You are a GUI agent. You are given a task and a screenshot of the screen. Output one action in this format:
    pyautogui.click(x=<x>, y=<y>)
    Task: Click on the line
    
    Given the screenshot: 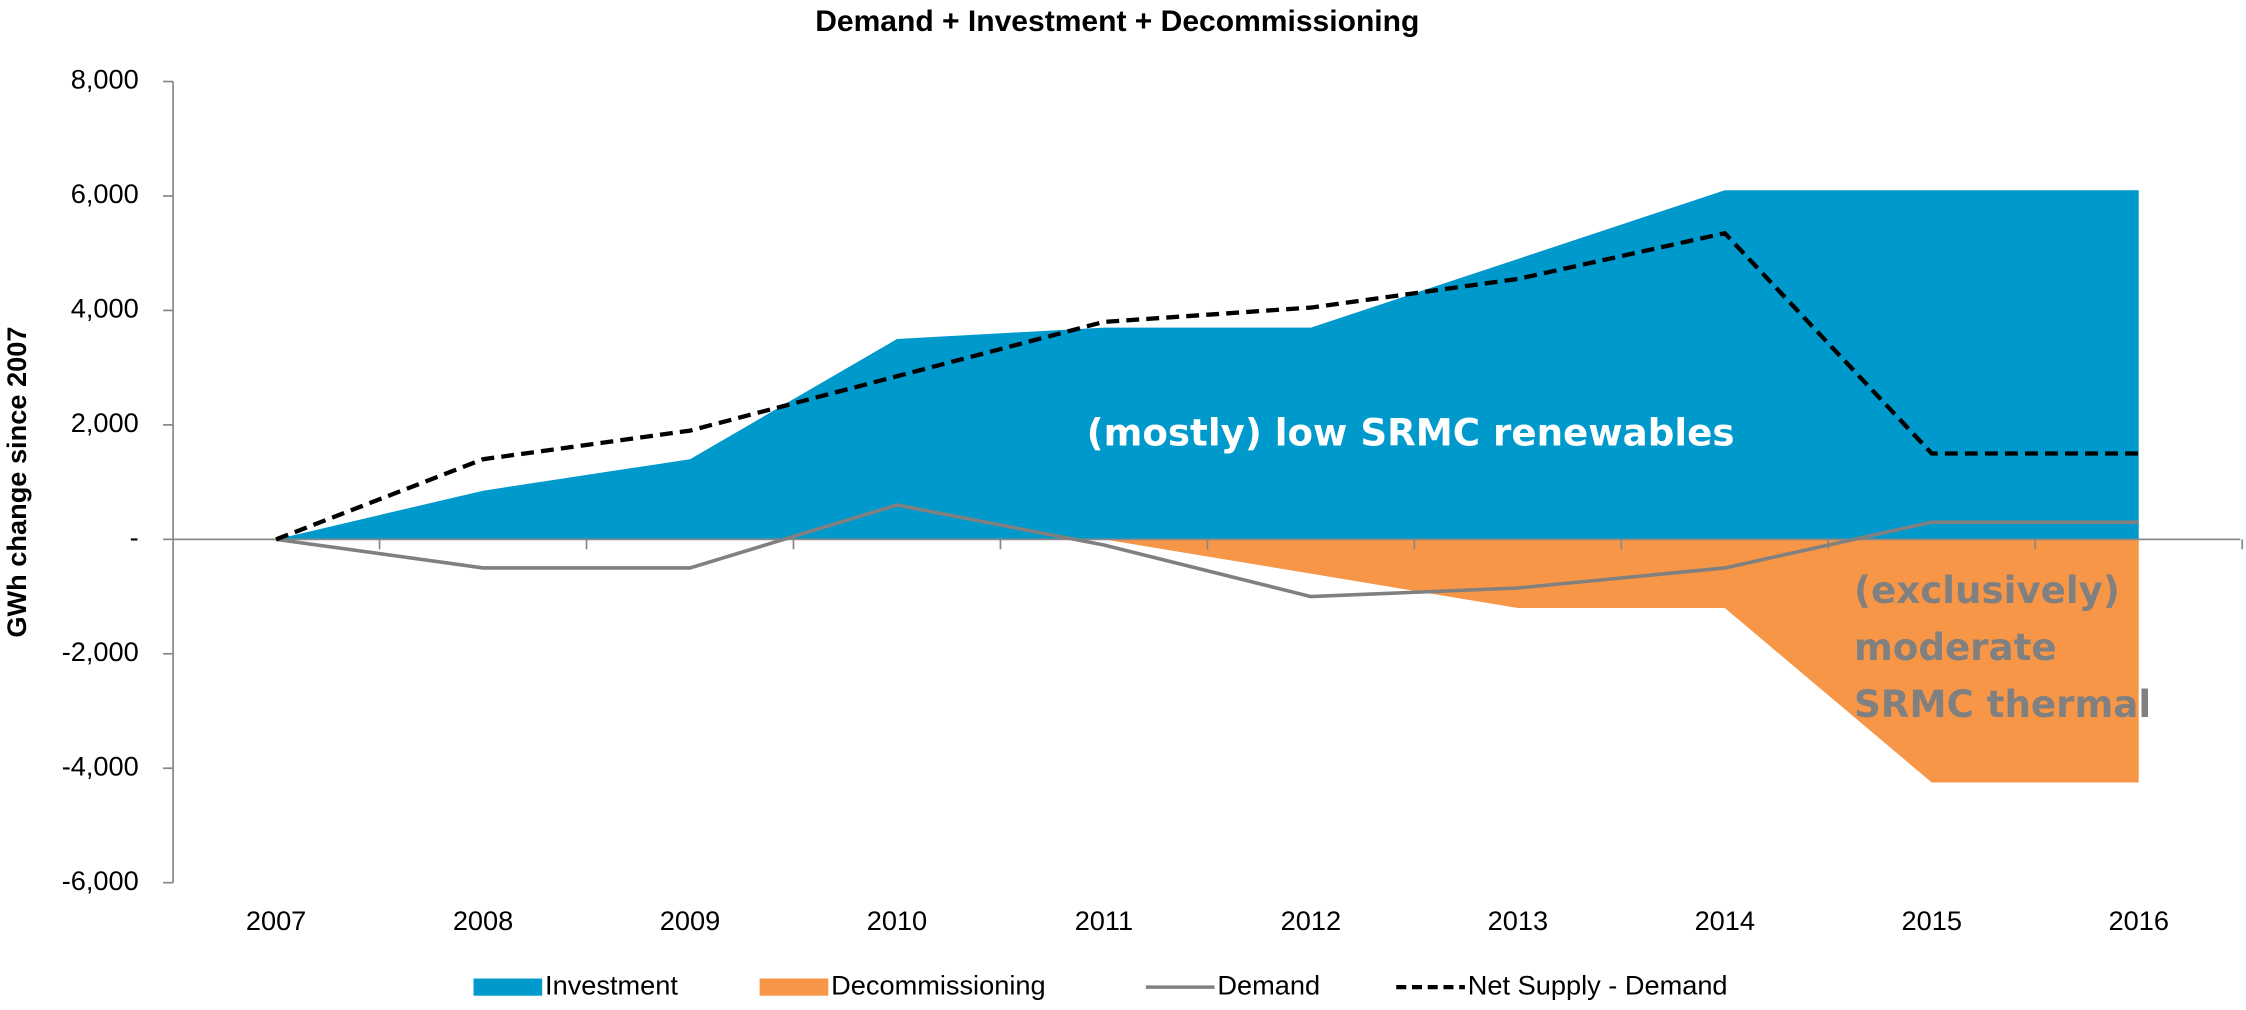 What is the action you would take?
    pyautogui.click(x=1207, y=551)
    